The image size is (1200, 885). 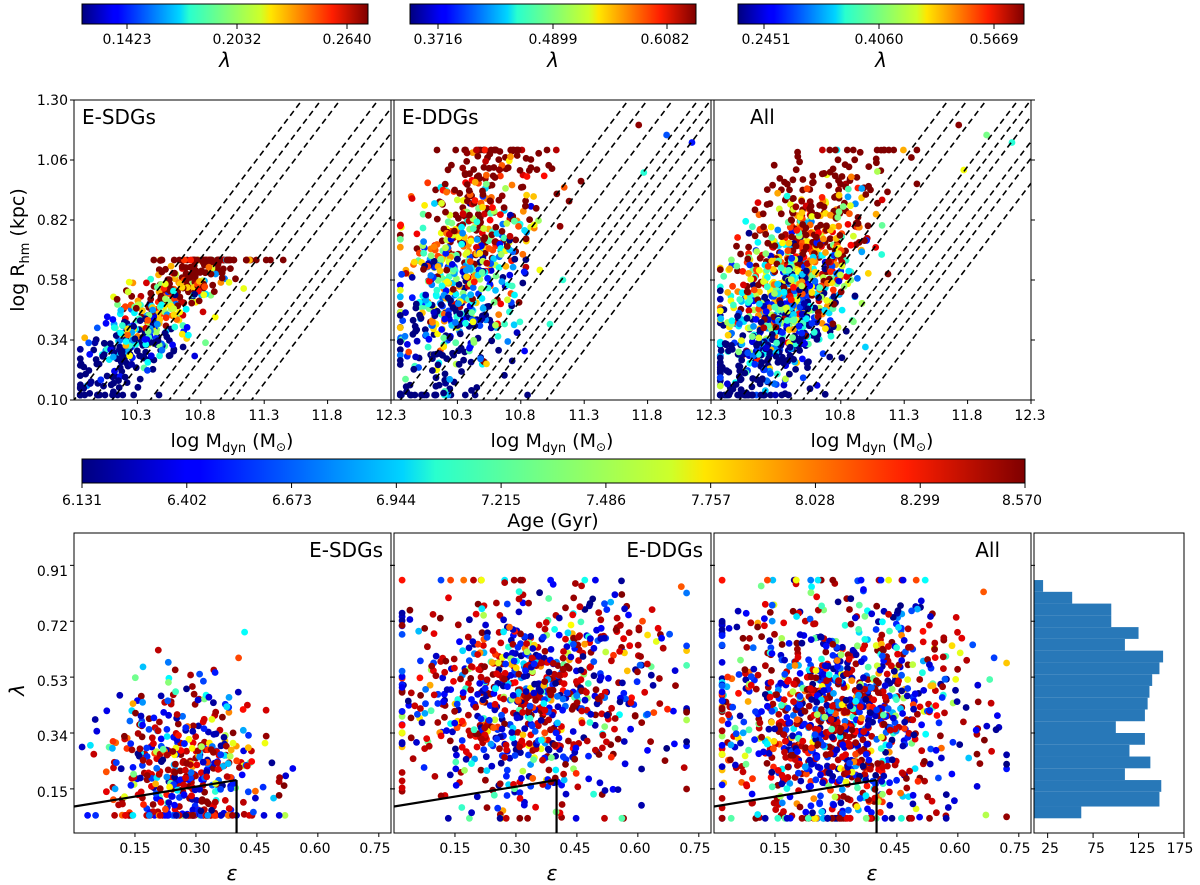 What do you see at coordinates (119, 117) in the screenshot?
I see `panel-title: E-SDGs` at bounding box center [119, 117].